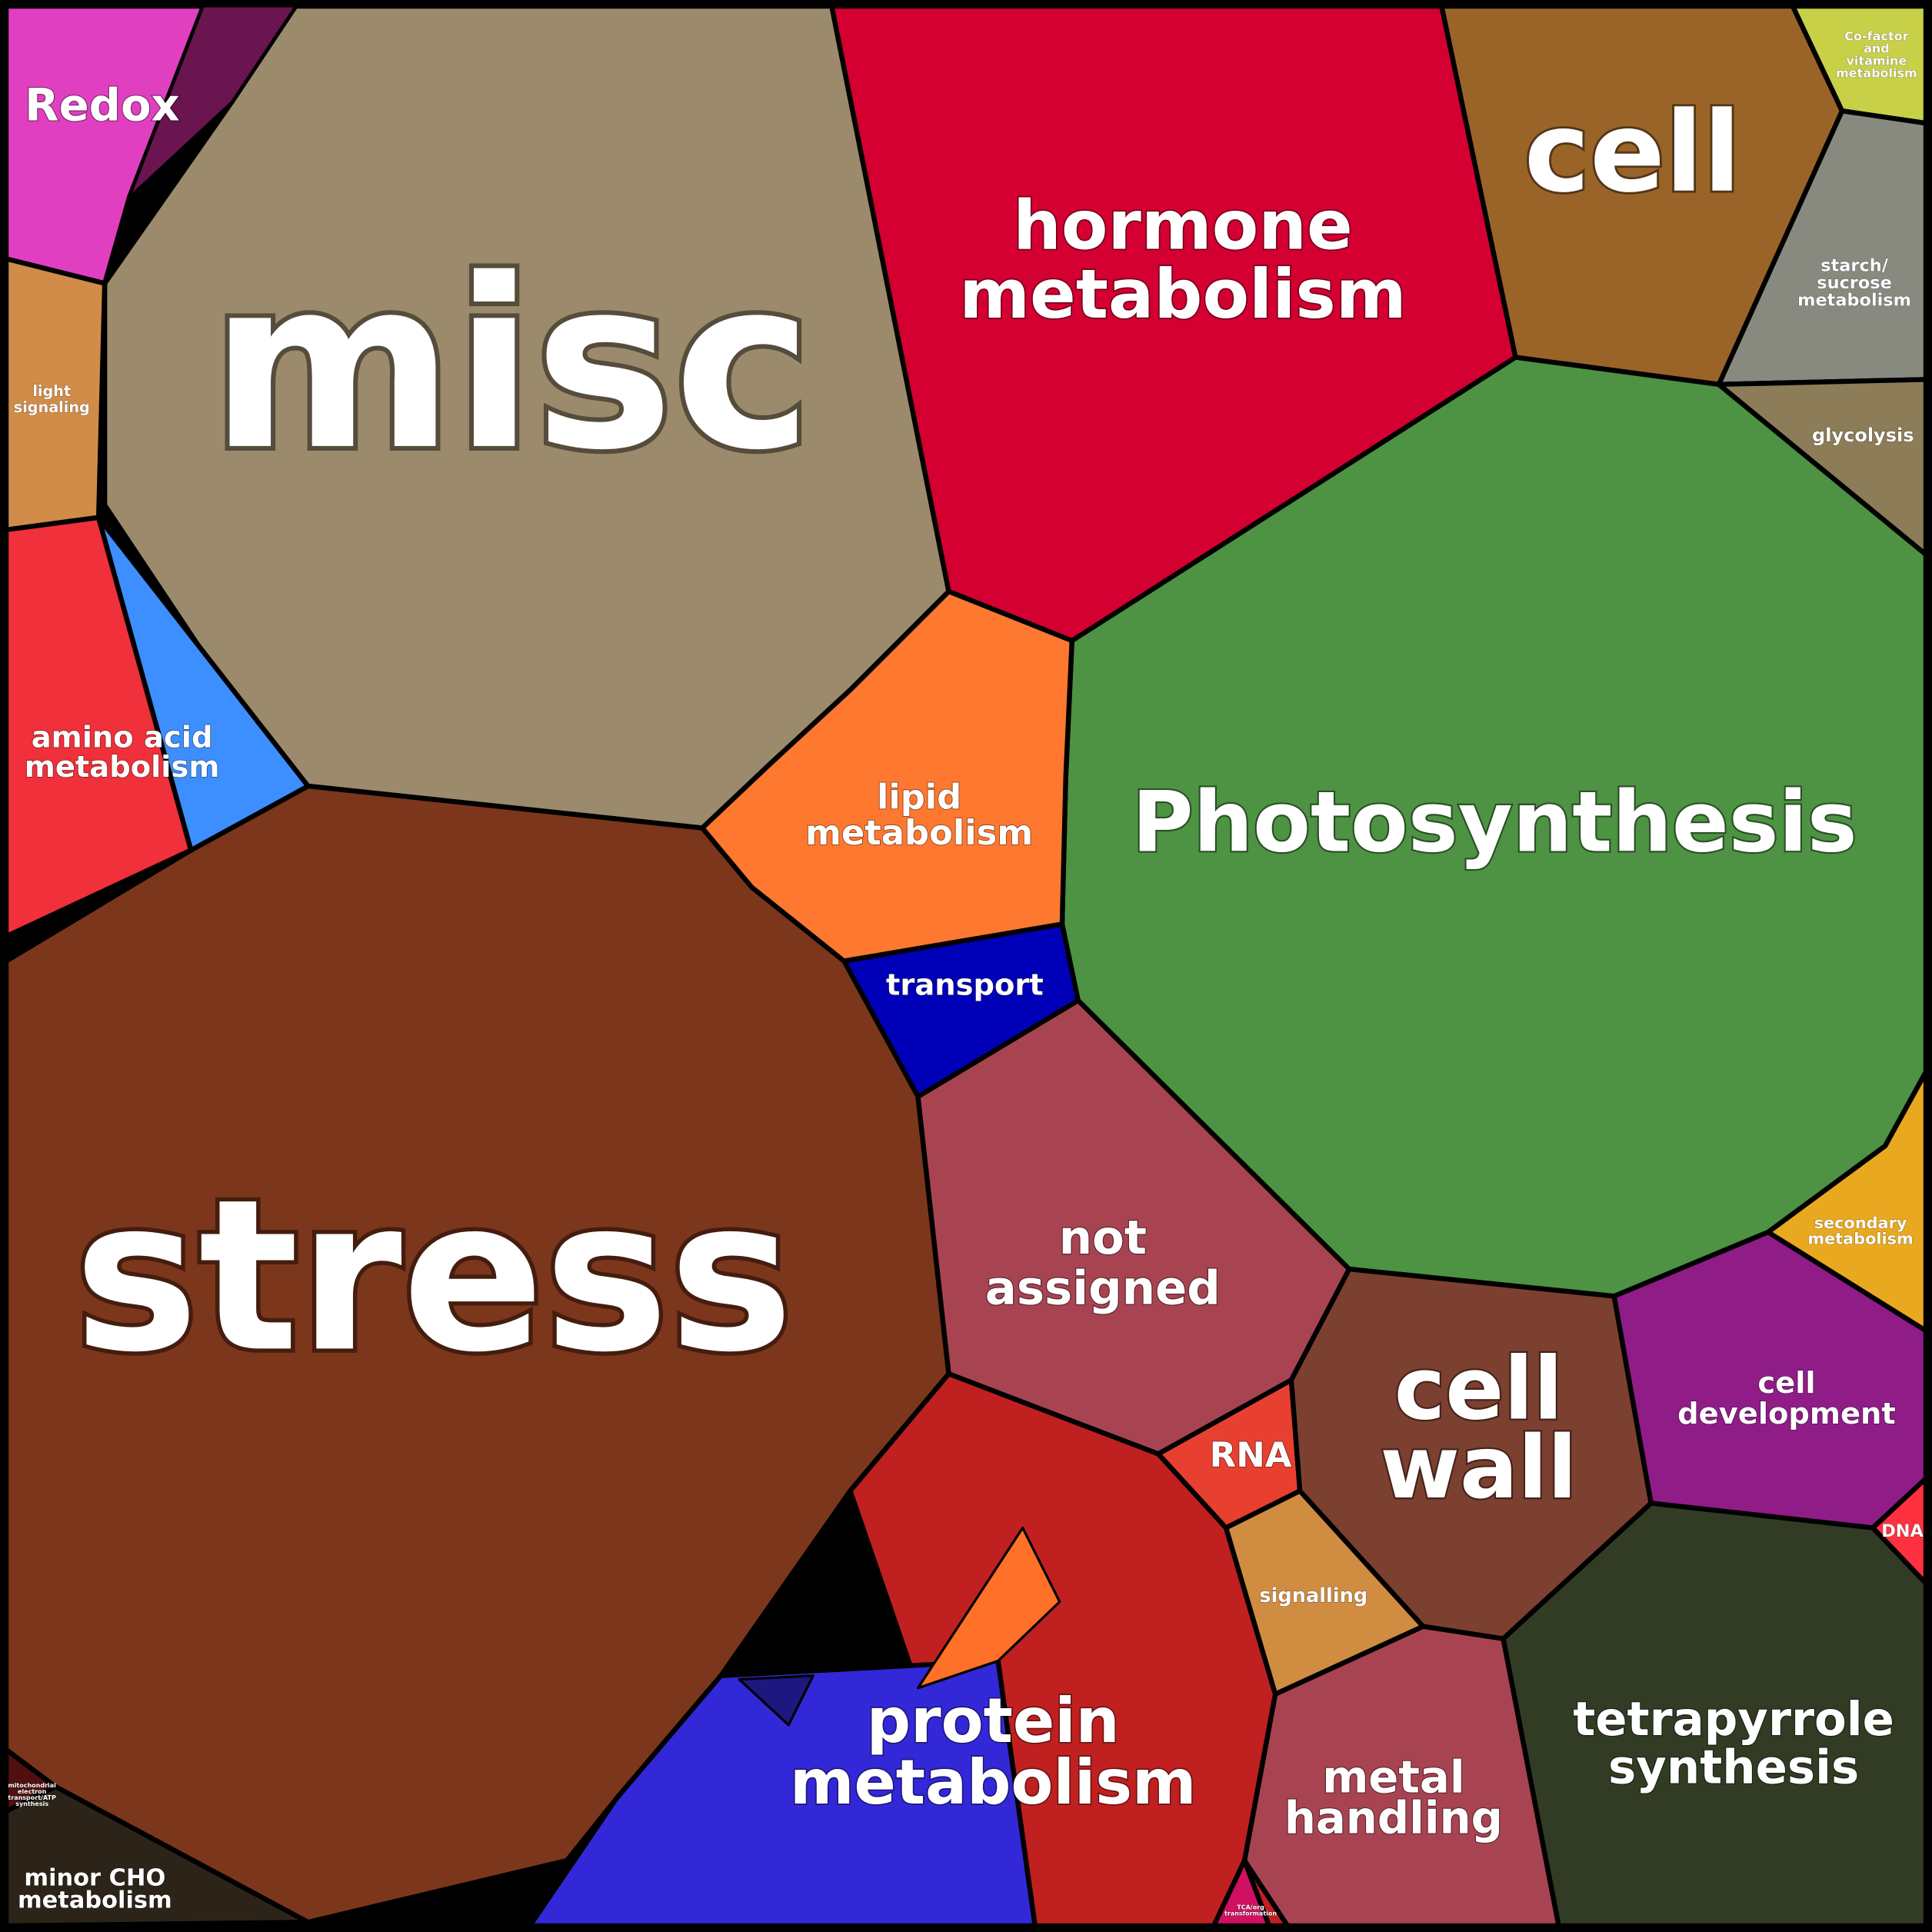 This screenshot has height=1932, width=1932. I want to click on region-label: sucrose, so click(1854, 283).